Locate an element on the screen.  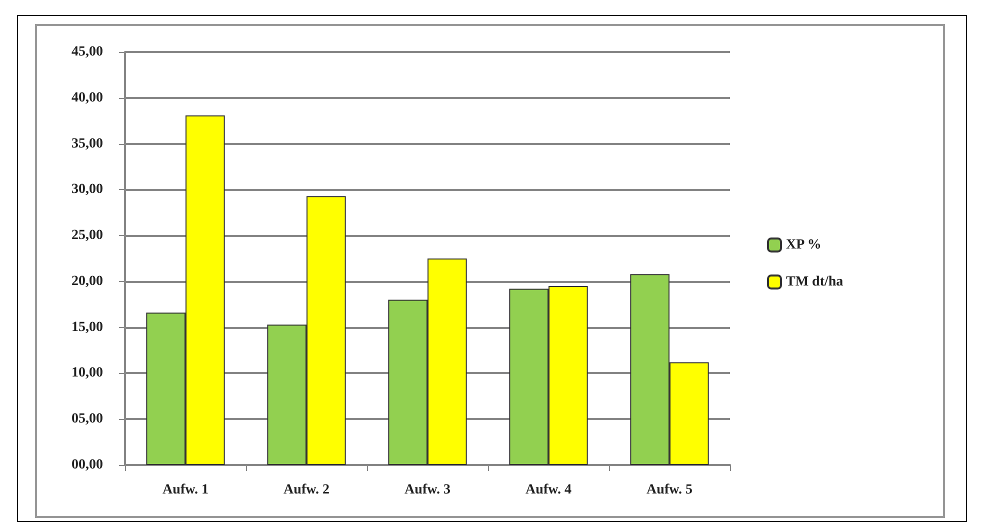
x-tick-label: Aufw. 5 is located at coordinates (669, 490).